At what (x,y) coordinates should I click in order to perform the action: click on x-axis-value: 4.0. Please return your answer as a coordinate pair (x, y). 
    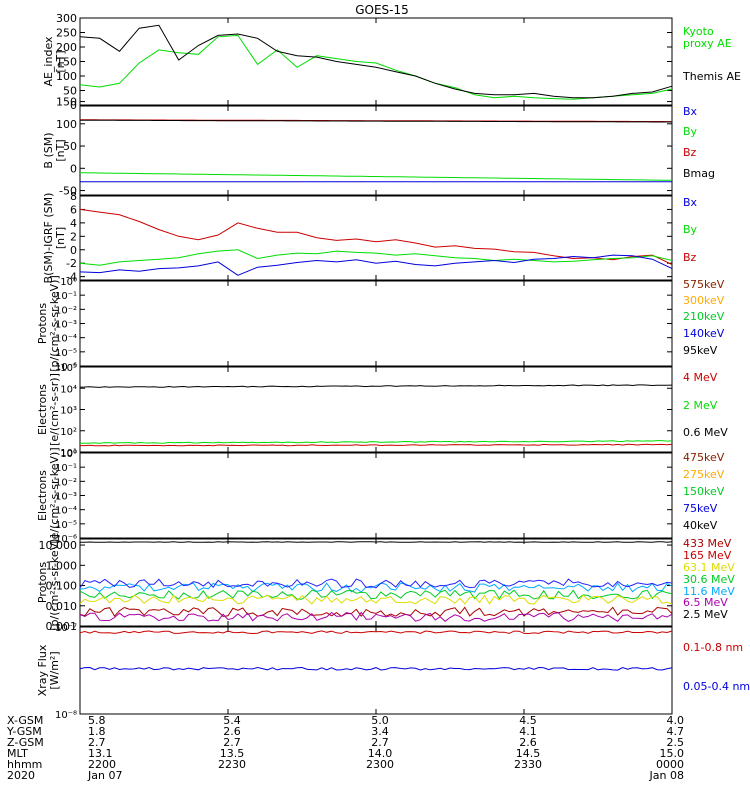
    Looking at the image, I should click on (676, 720).